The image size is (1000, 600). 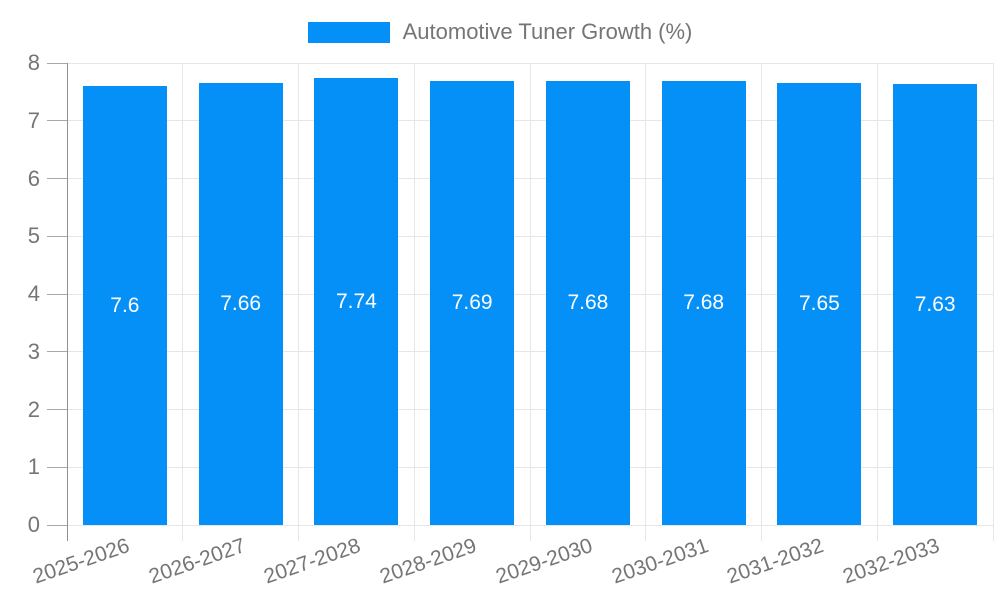 I want to click on legend-swatch-icon, so click(x=348, y=32).